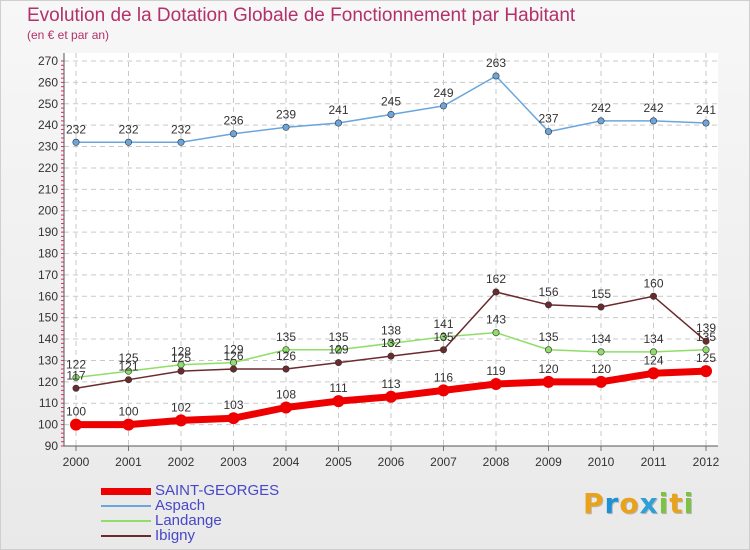 The image size is (750, 550). I want to click on x-tick-label: 2000, so click(76, 462).